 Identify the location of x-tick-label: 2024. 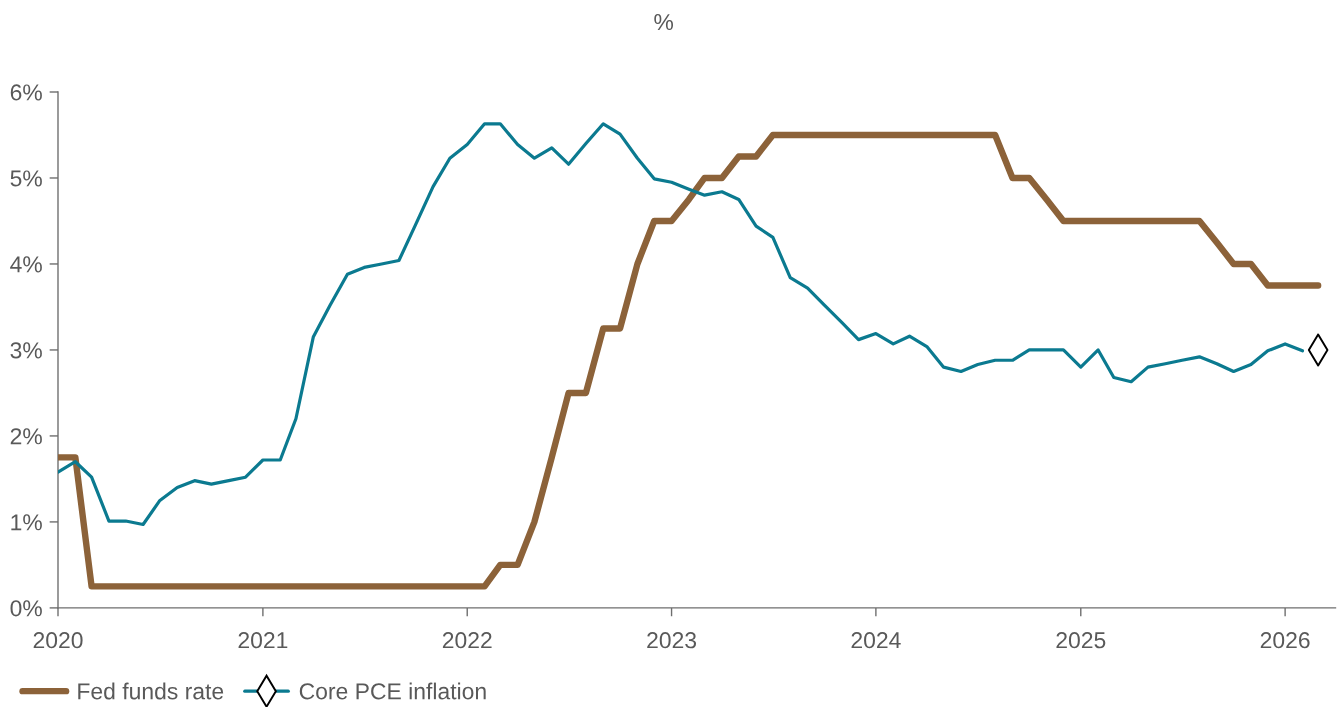
(876, 640).